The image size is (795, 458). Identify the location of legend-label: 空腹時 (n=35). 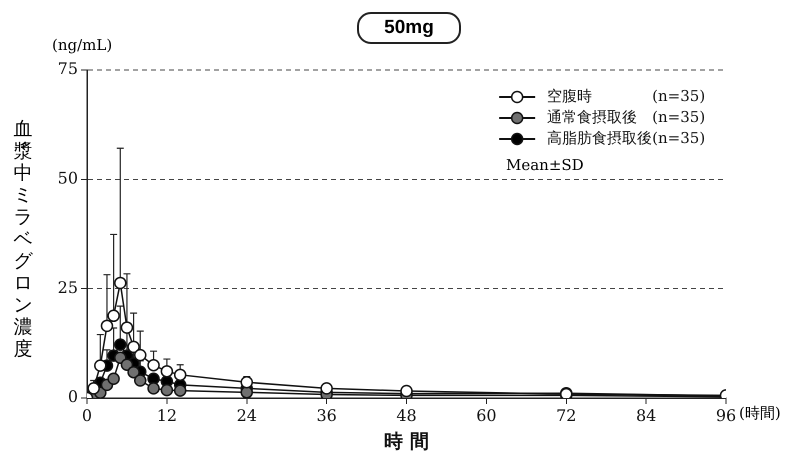
(626, 95).